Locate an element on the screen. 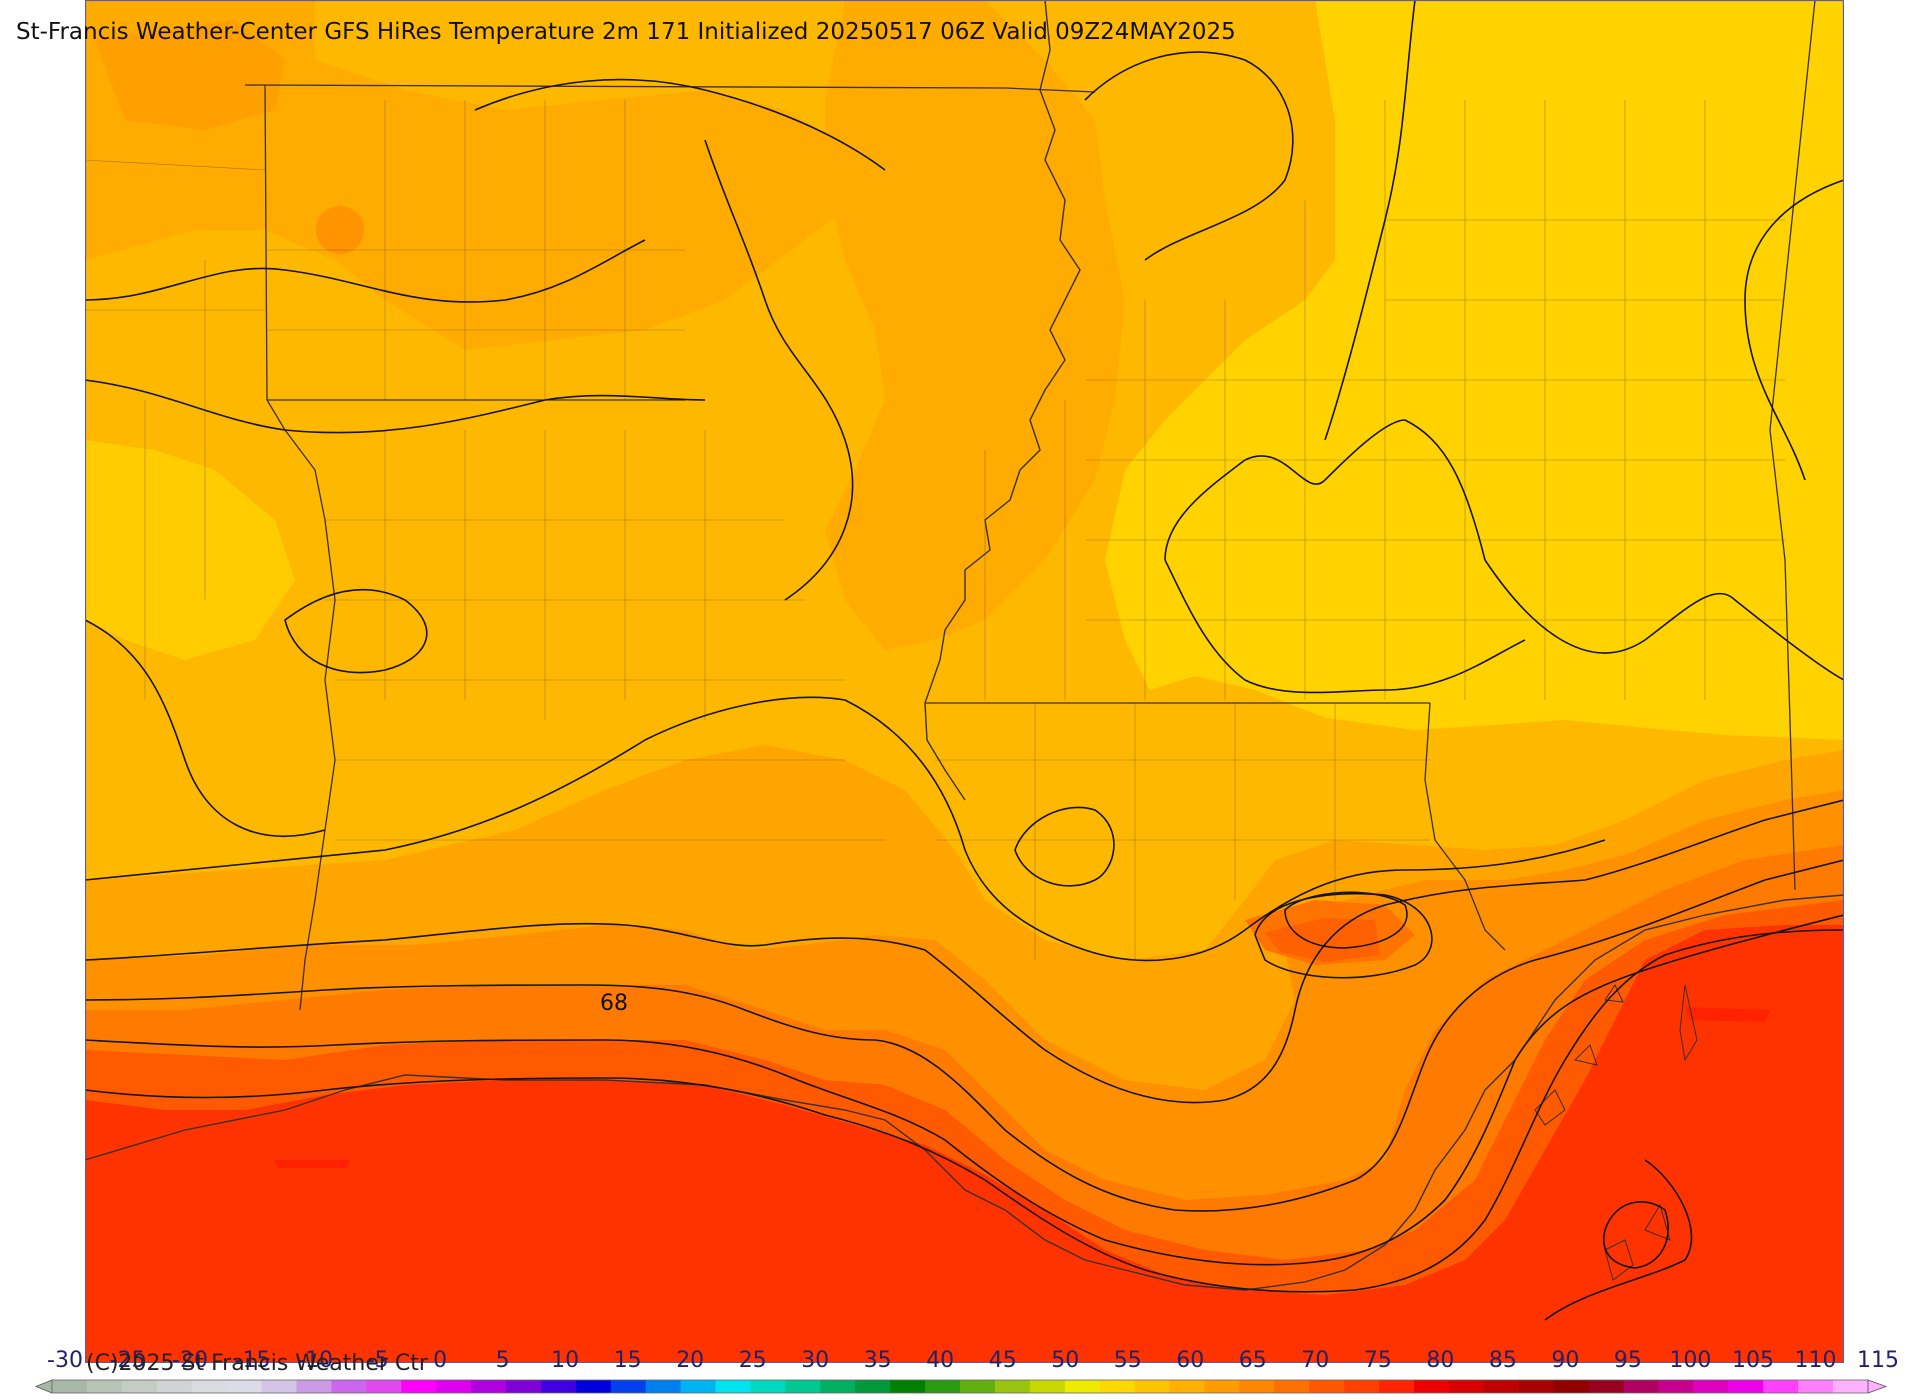  colorbar-tick-label: 90 is located at coordinates (1565, 1360).